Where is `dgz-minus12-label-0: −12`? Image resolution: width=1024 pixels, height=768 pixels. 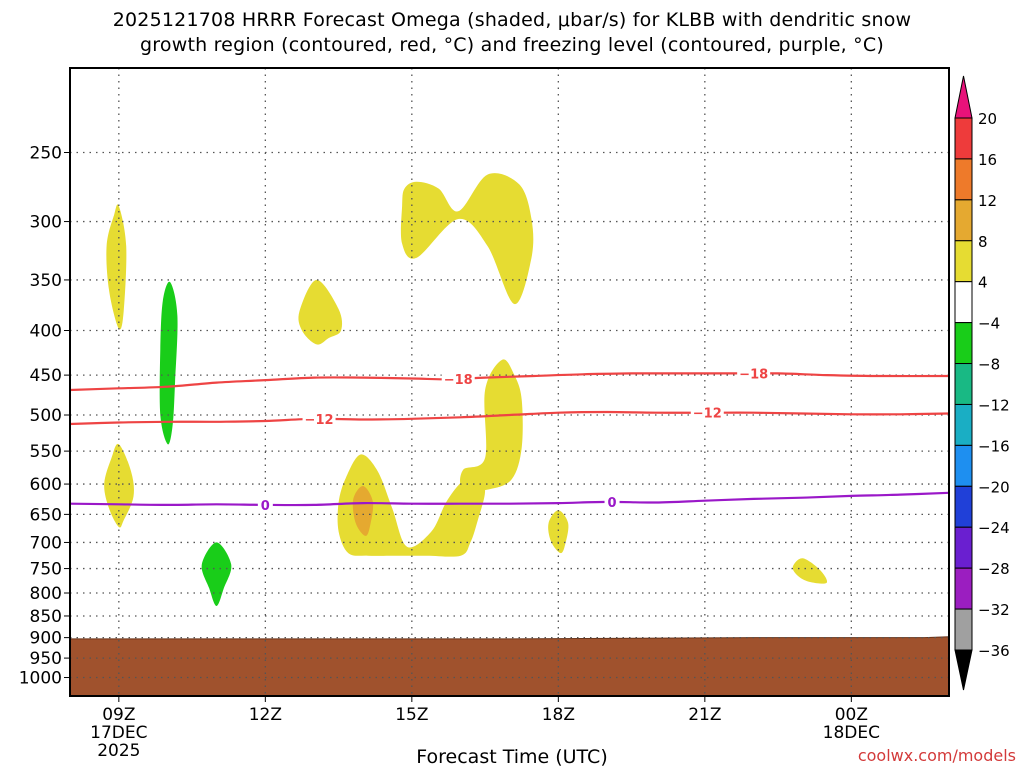
dgz-minus12-label-0: −12 is located at coordinates (319, 420).